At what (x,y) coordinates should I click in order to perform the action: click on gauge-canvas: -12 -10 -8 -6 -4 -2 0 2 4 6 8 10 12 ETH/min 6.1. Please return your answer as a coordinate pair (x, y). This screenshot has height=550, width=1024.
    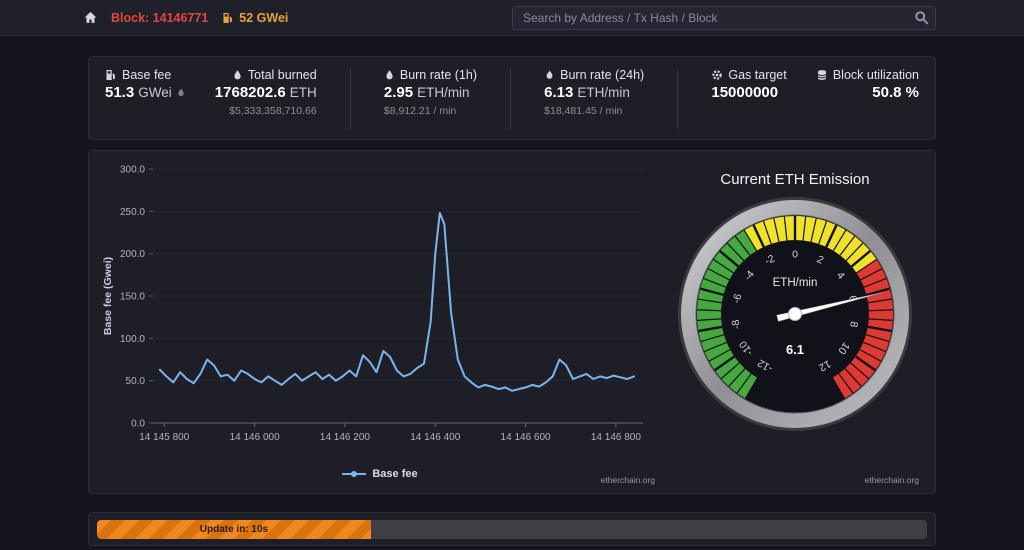
    Looking at the image, I should click on (795, 316).